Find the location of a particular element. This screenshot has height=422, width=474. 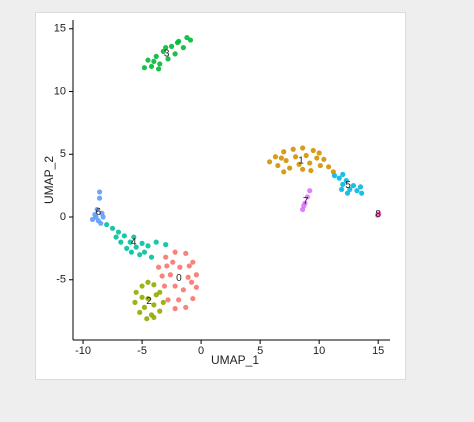

x-tick-label: -10 is located at coordinates (83, 351).